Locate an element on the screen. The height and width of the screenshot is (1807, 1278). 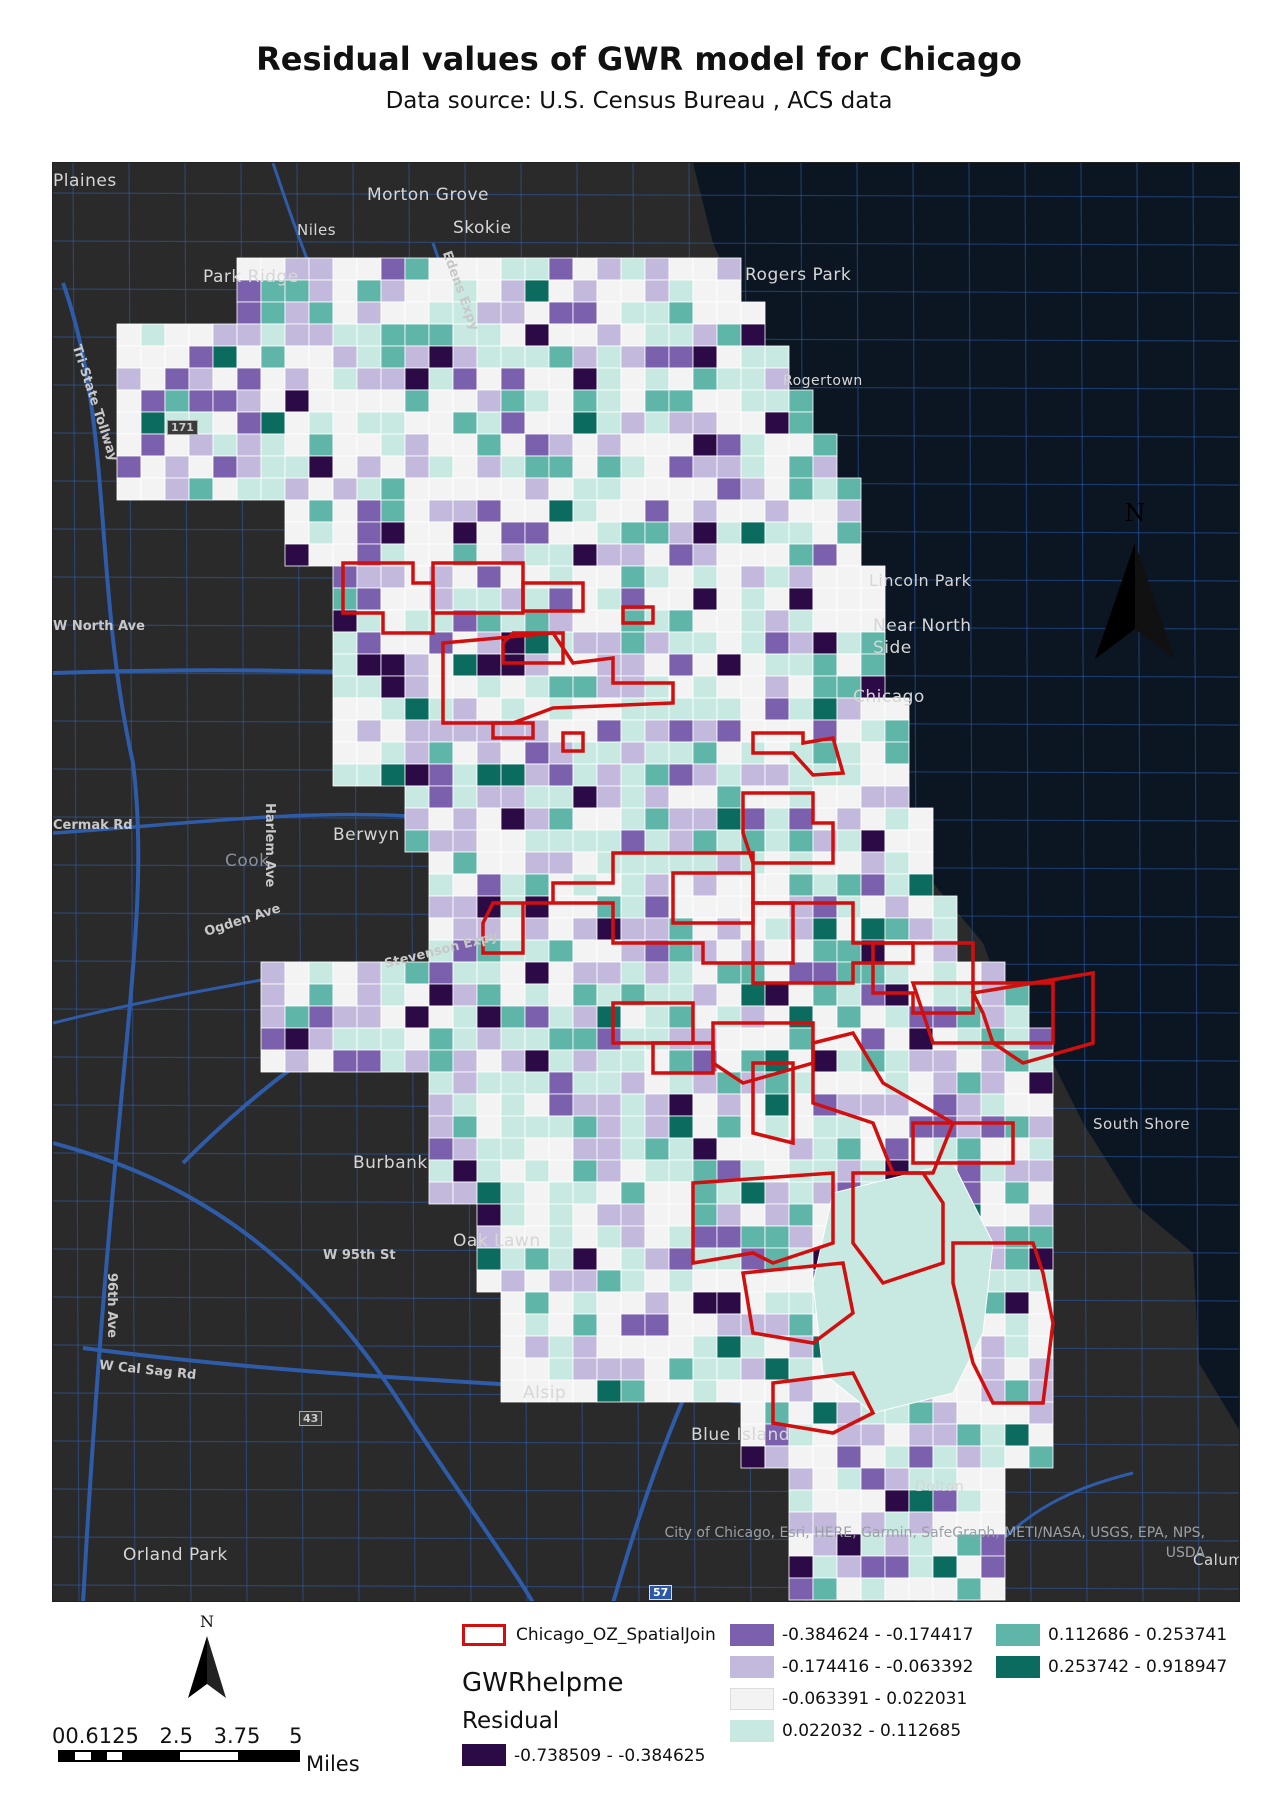
place-label: Burbank is located at coordinates (390, 1163).